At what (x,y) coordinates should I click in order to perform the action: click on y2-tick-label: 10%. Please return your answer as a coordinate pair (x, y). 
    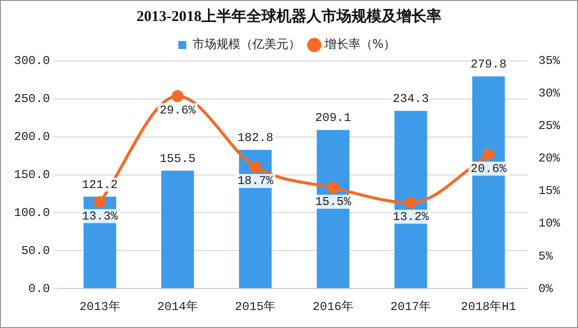
    Looking at the image, I should click on (549, 223).